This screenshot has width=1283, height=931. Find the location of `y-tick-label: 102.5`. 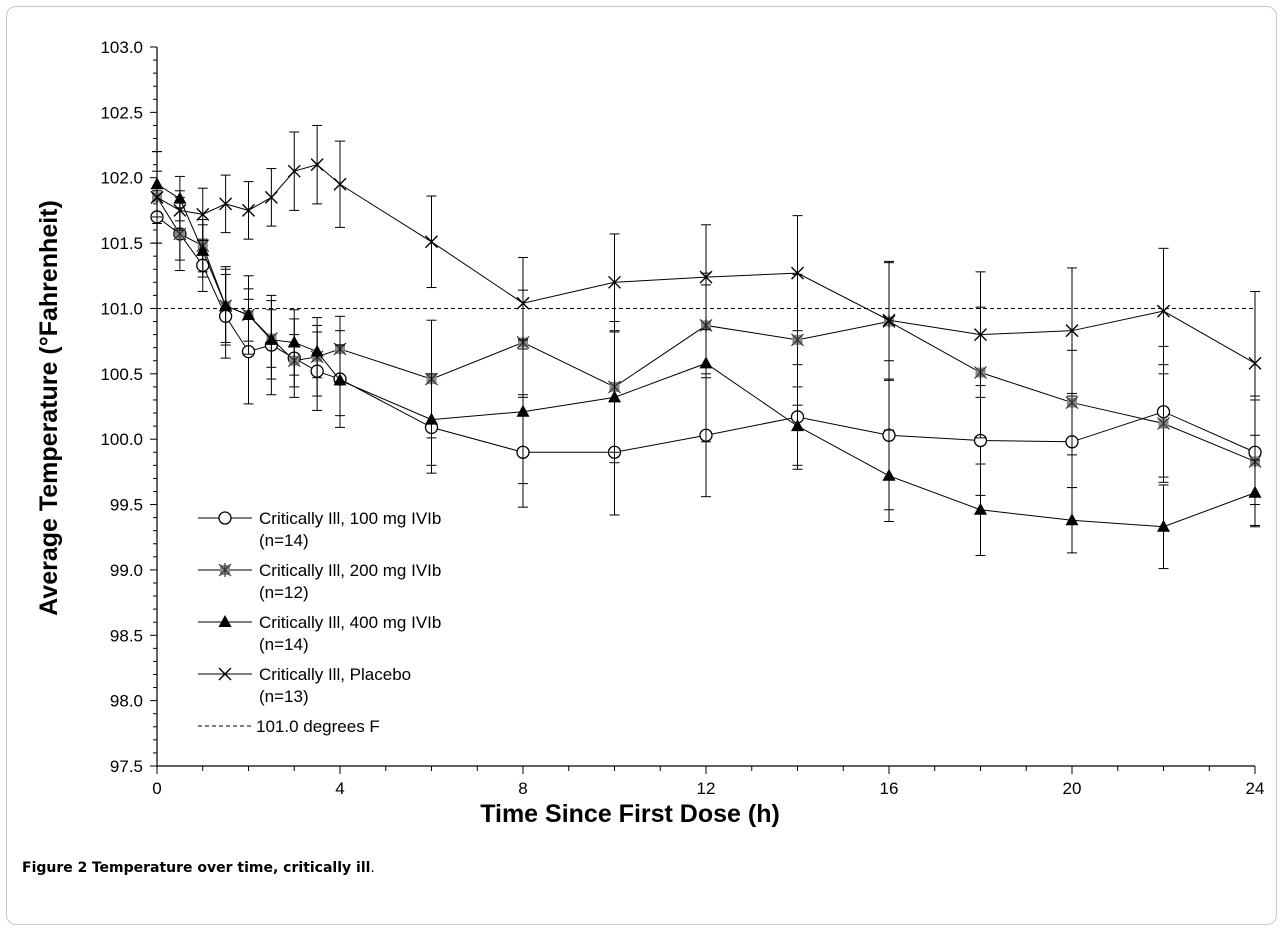

y-tick-label: 102.5 is located at coordinates (121, 112).